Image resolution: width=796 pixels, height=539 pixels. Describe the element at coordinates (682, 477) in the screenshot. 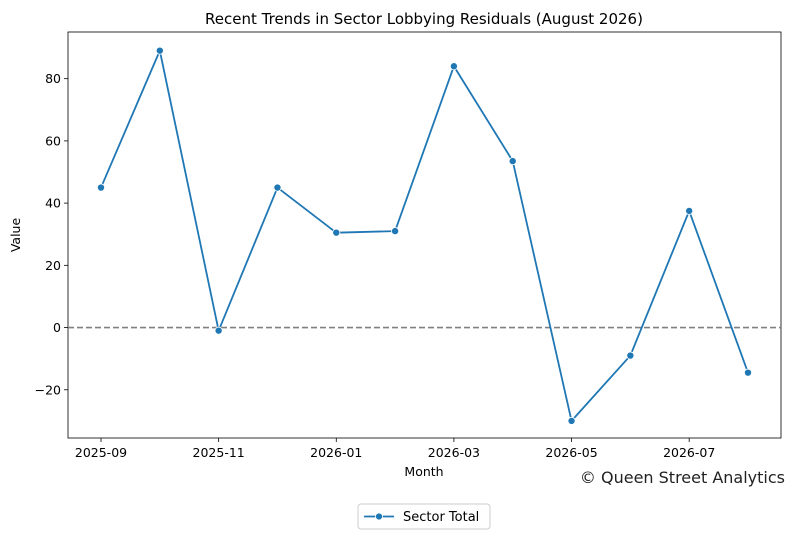

I see `copyright-text: © Queen Street Analytics` at that location.